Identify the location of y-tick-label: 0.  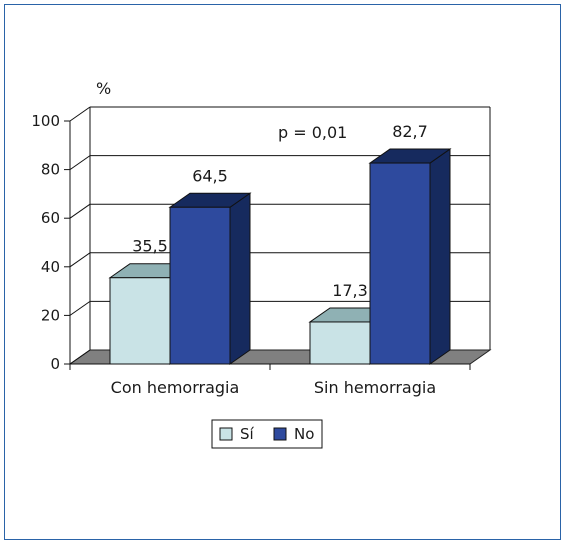
(55, 364).